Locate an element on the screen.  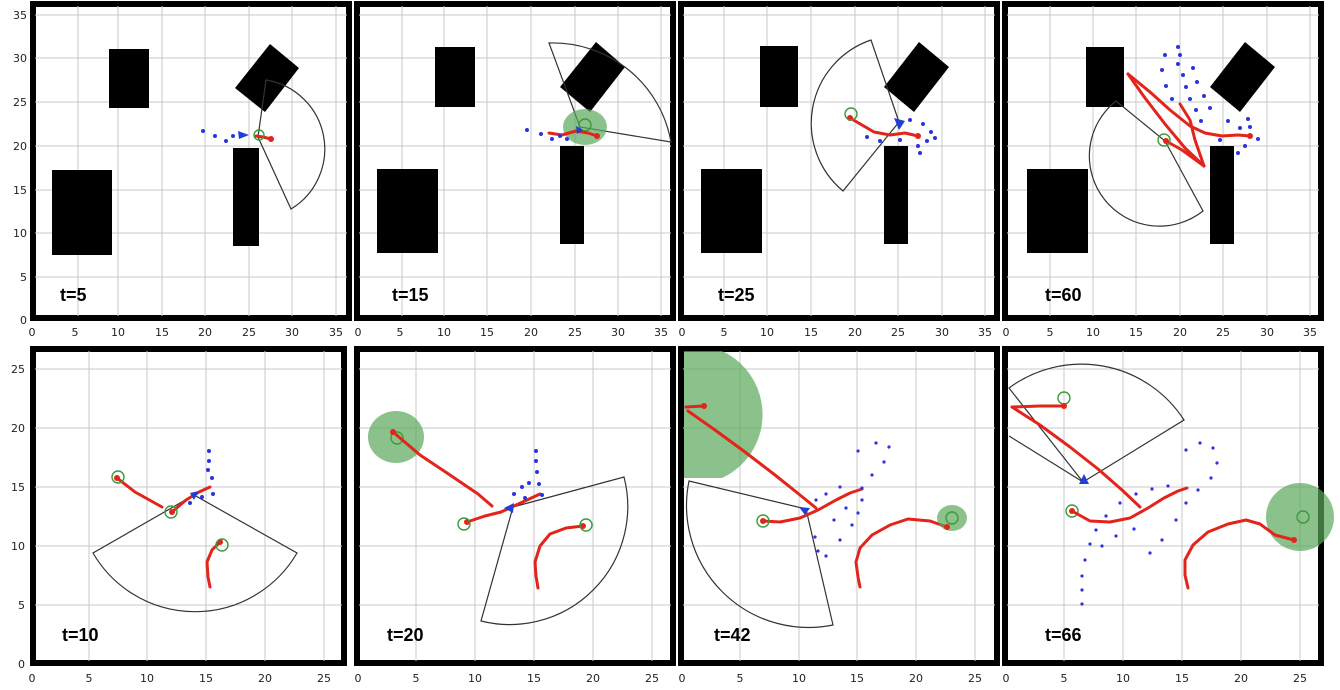
panel-bottom-3: t=42 is located at coordinates (839, 506).